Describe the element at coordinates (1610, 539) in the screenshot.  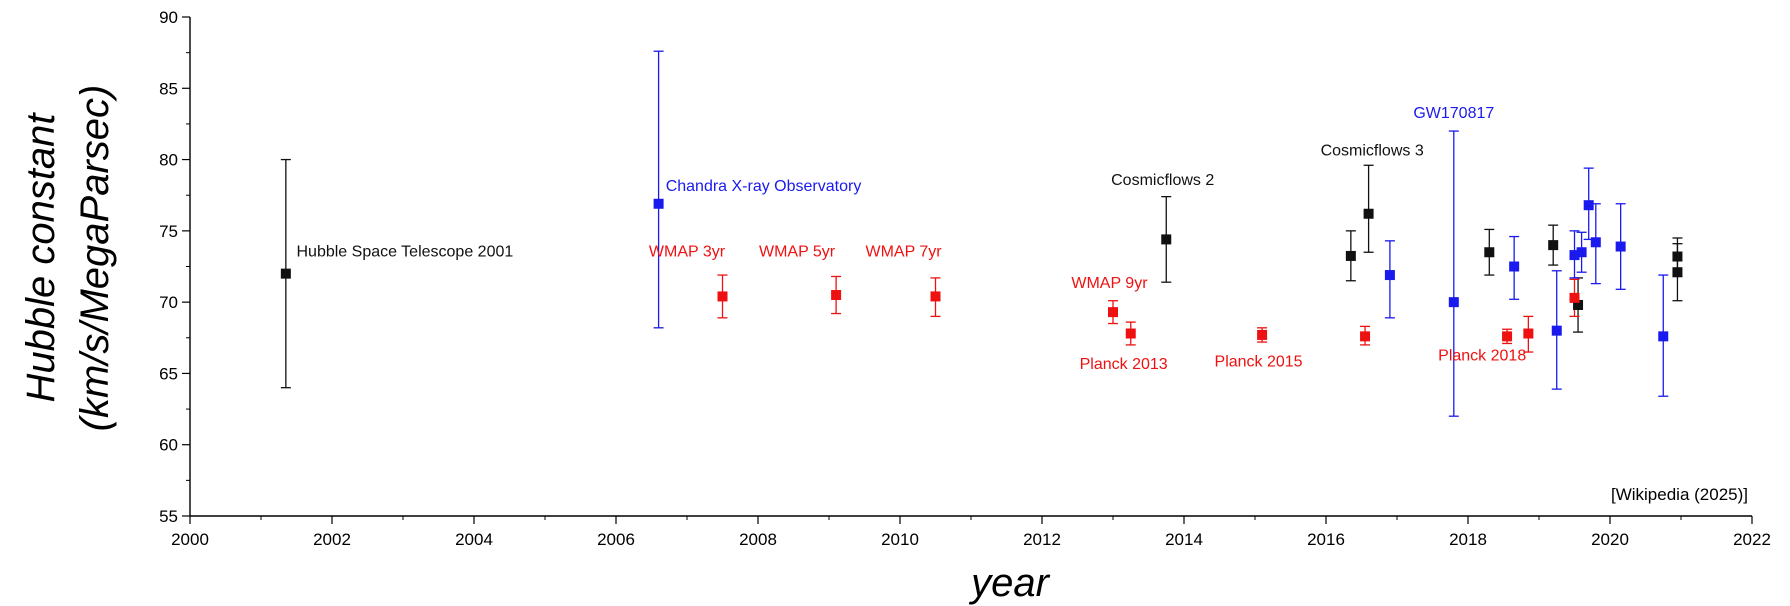
I see `x-tick-label: 2020` at that location.